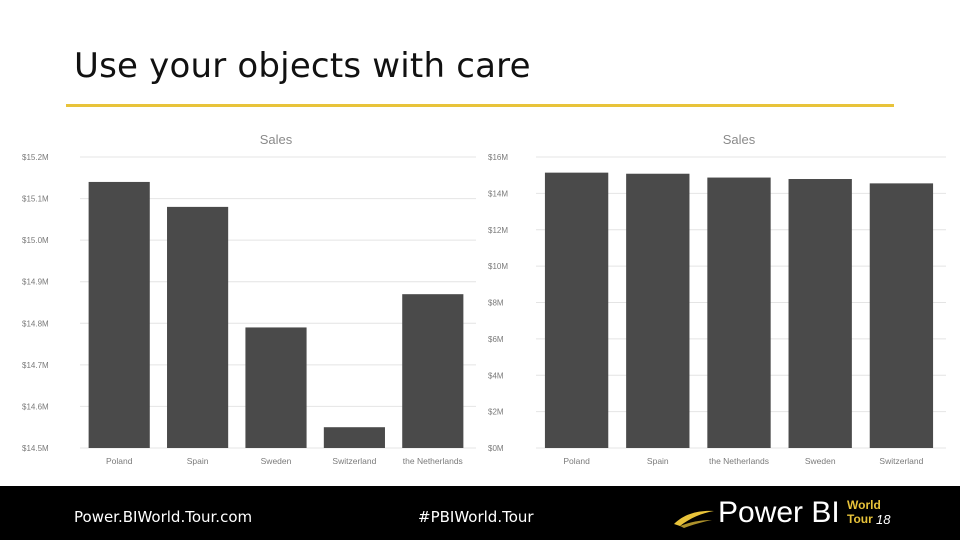 This screenshot has height=540, width=960. What do you see at coordinates (354, 461) in the screenshot?
I see `zoomed-chart-category-label: Switzerland` at bounding box center [354, 461].